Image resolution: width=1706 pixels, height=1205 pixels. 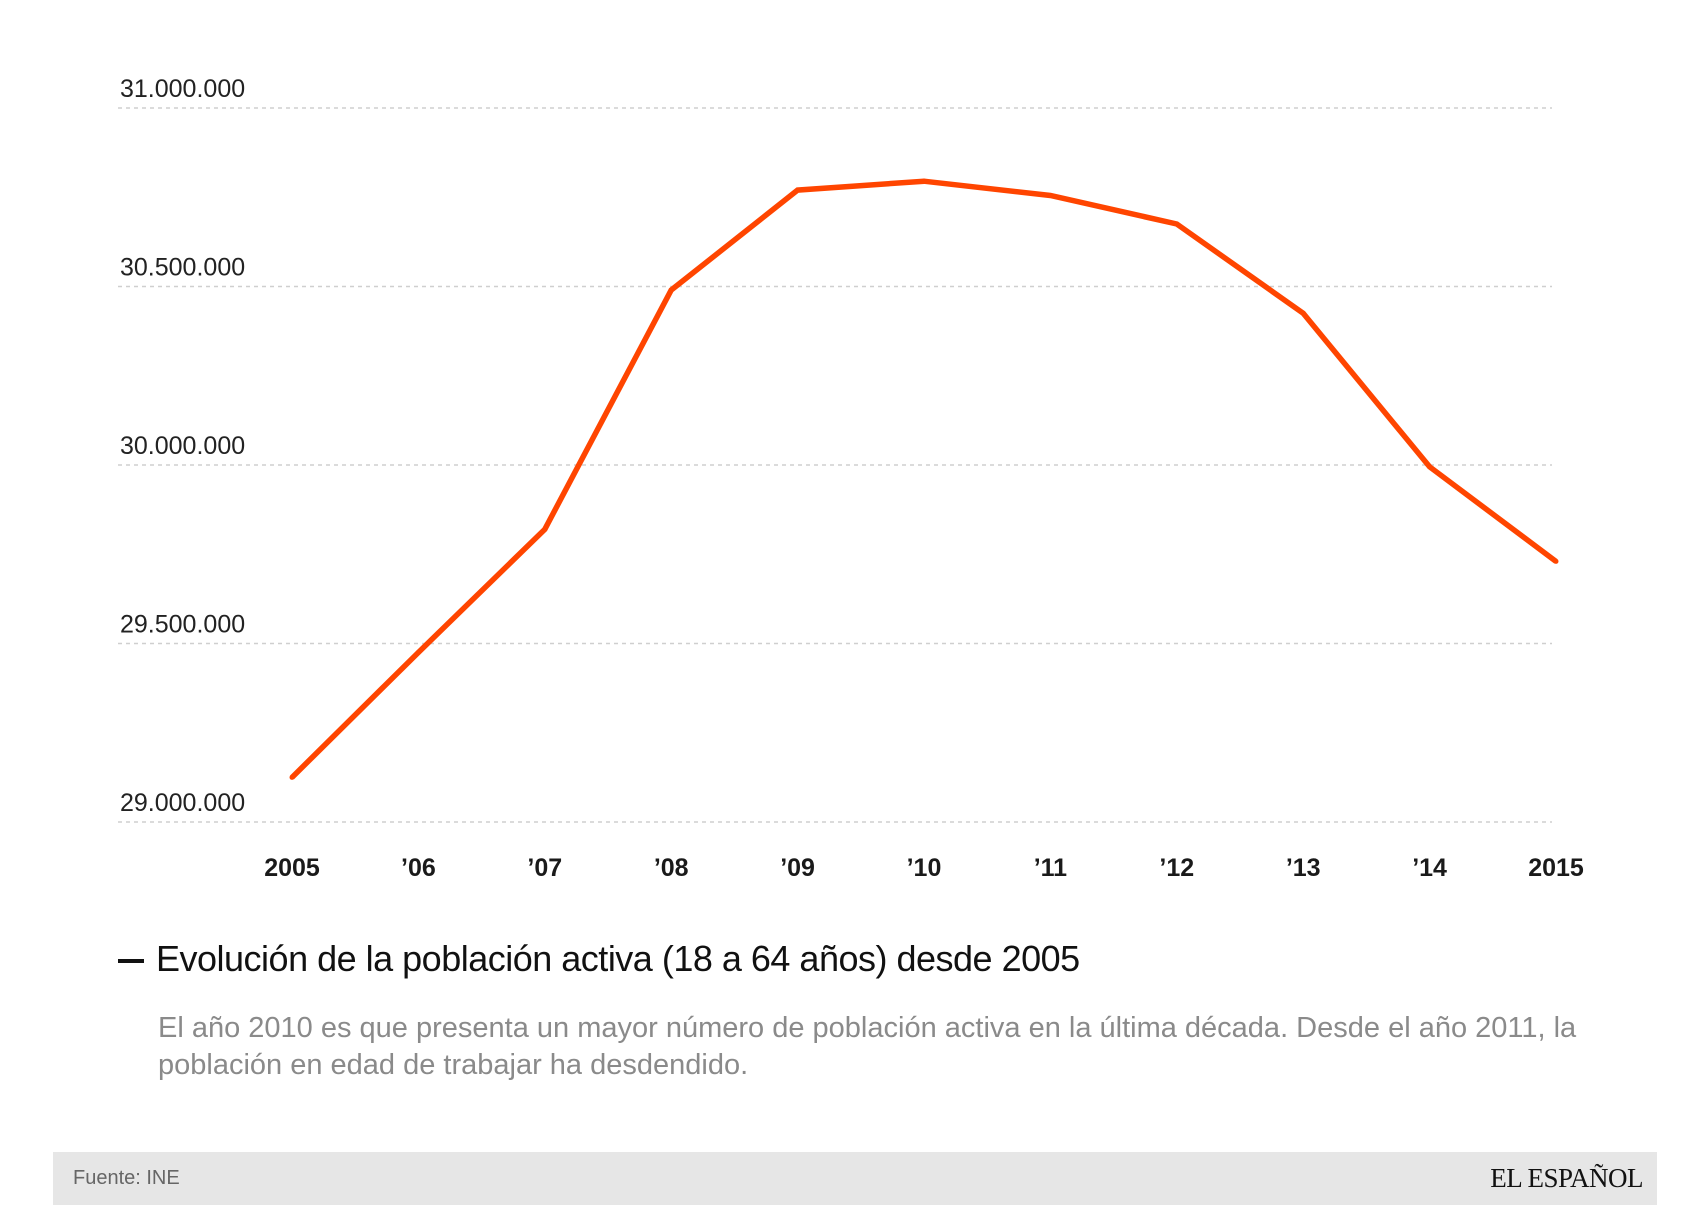 I want to click on y-tick-label: 29.000.000, so click(x=182, y=803).